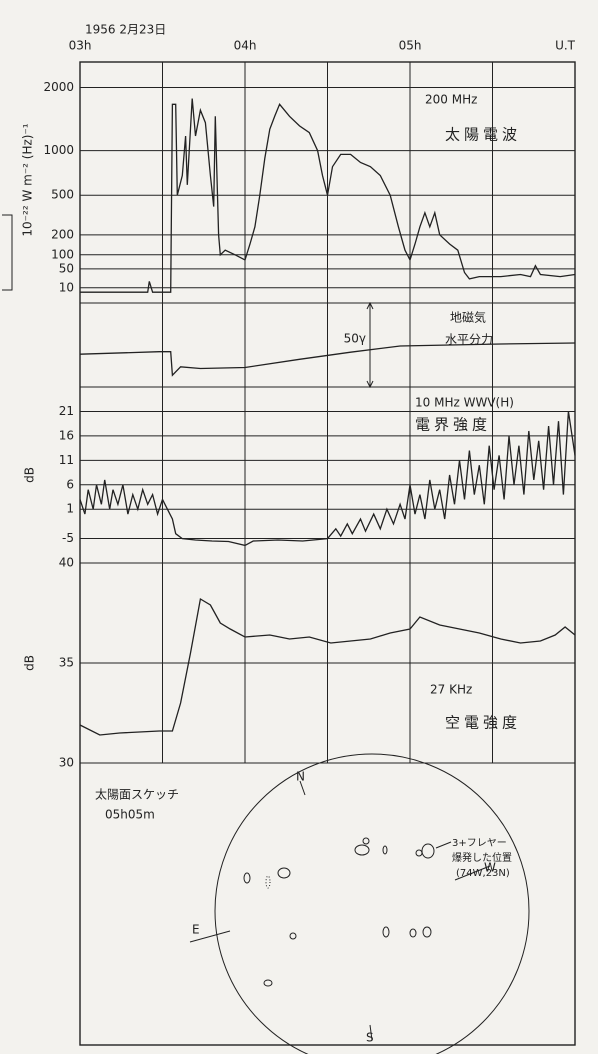  Describe the element at coordinates (62, 195) in the screenshot. I see `y-tick-label: 500` at that location.